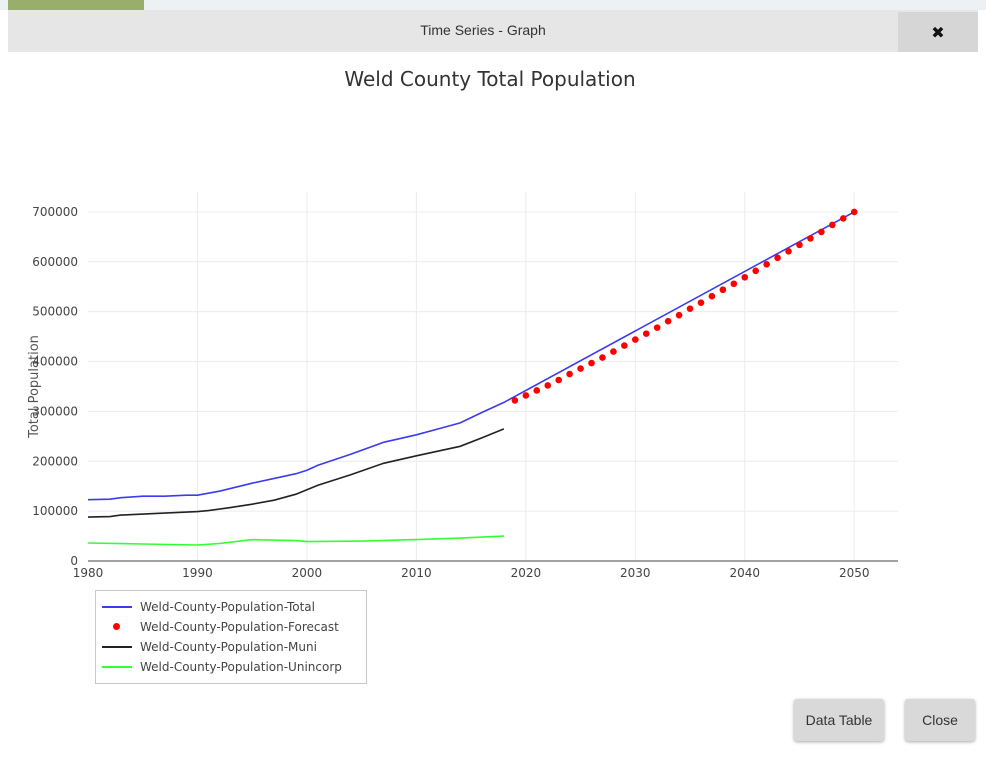 This screenshot has height=768, width=986. I want to click on dialog-title: Time Series - Graph, so click(483, 30).